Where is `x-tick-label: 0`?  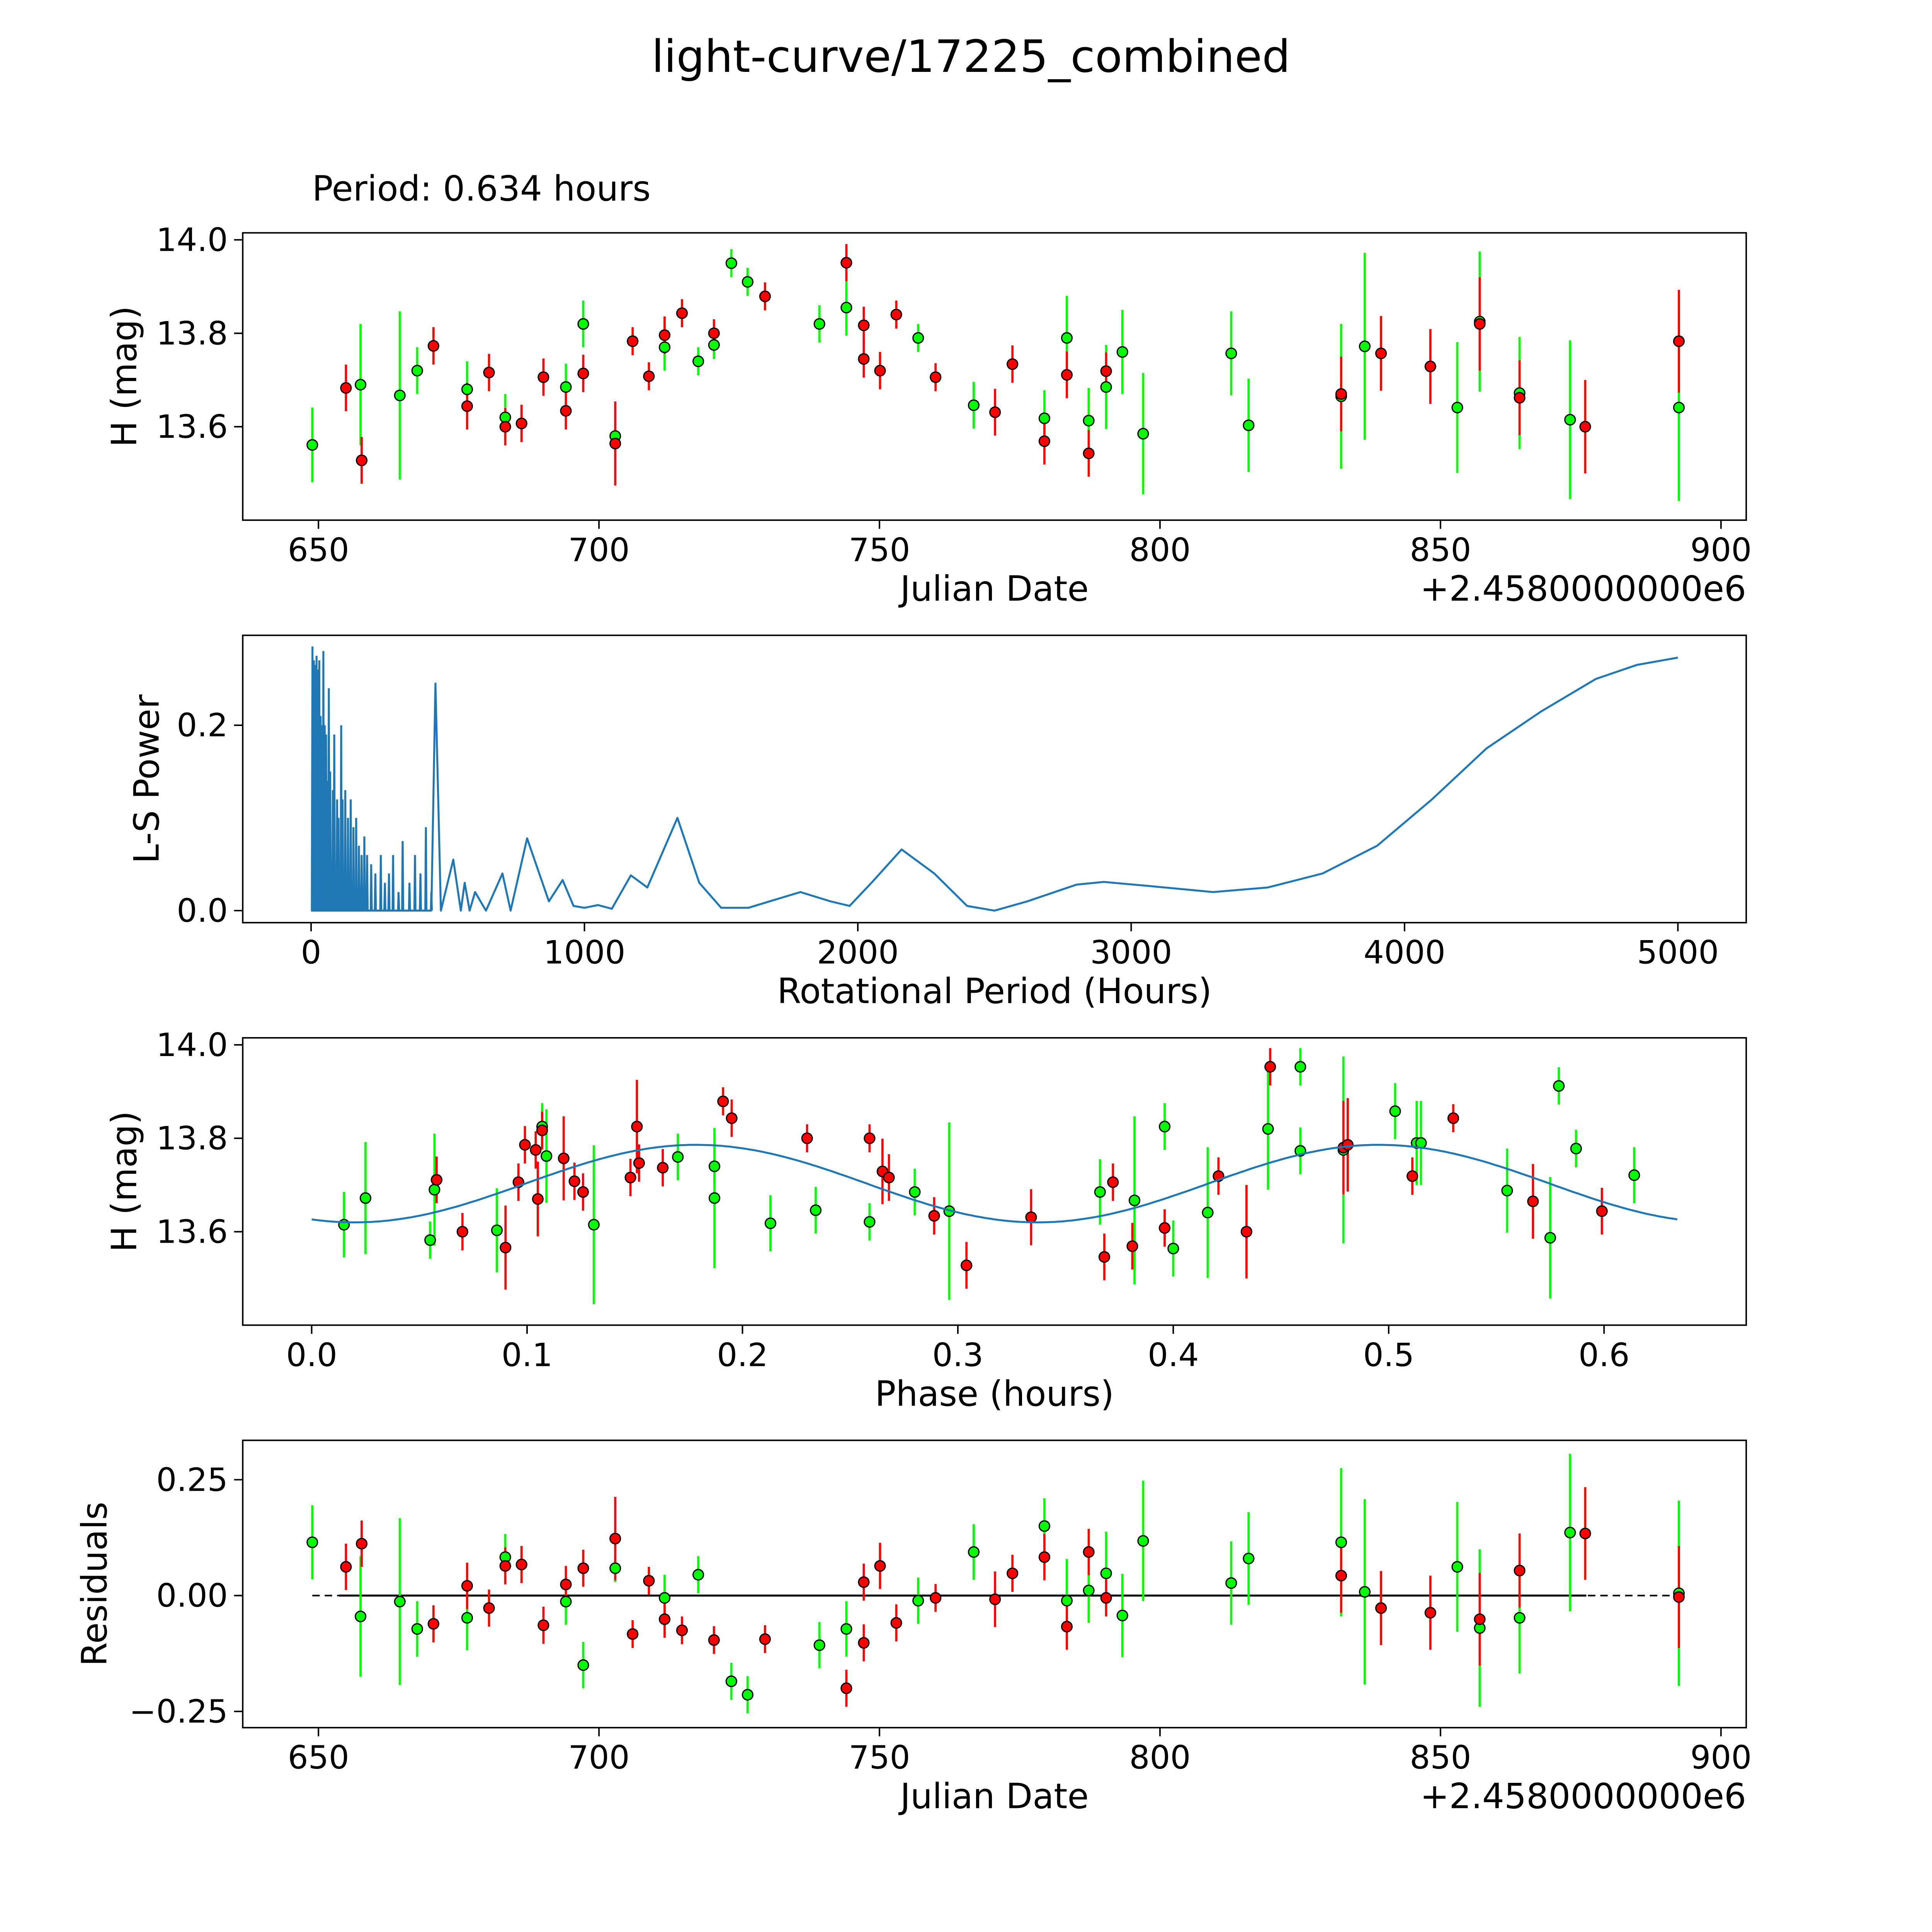
x-tick-label: 0 is located at coordinates (311, 953).